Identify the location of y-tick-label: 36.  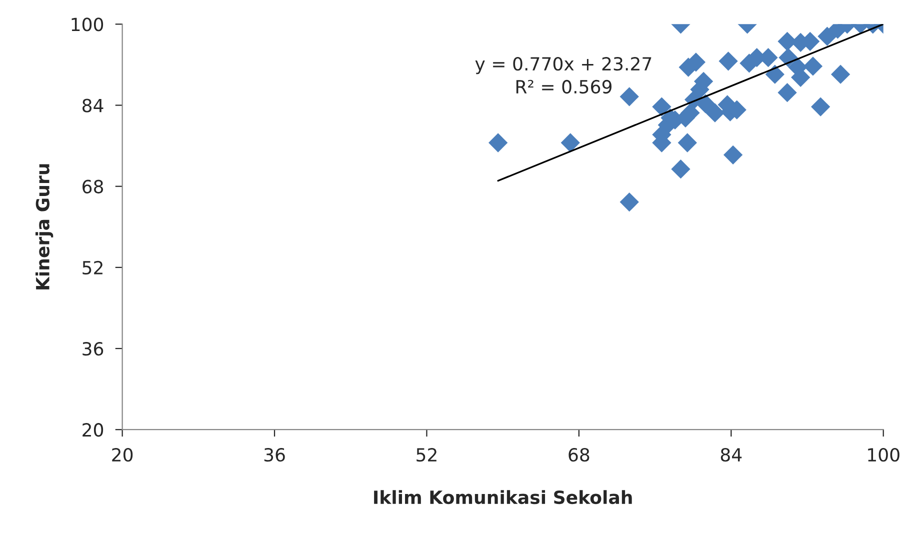
(93, 349).